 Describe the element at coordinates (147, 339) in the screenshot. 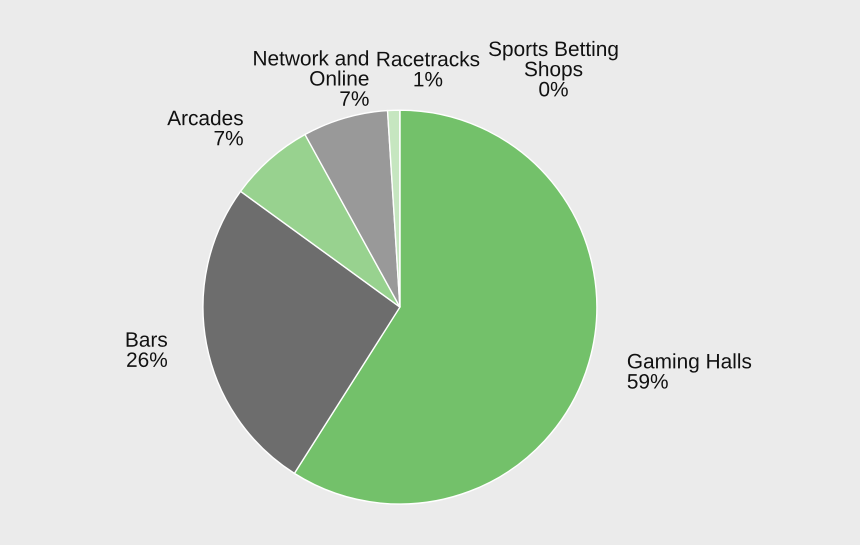

I see `slice-label: Bars` at that location.